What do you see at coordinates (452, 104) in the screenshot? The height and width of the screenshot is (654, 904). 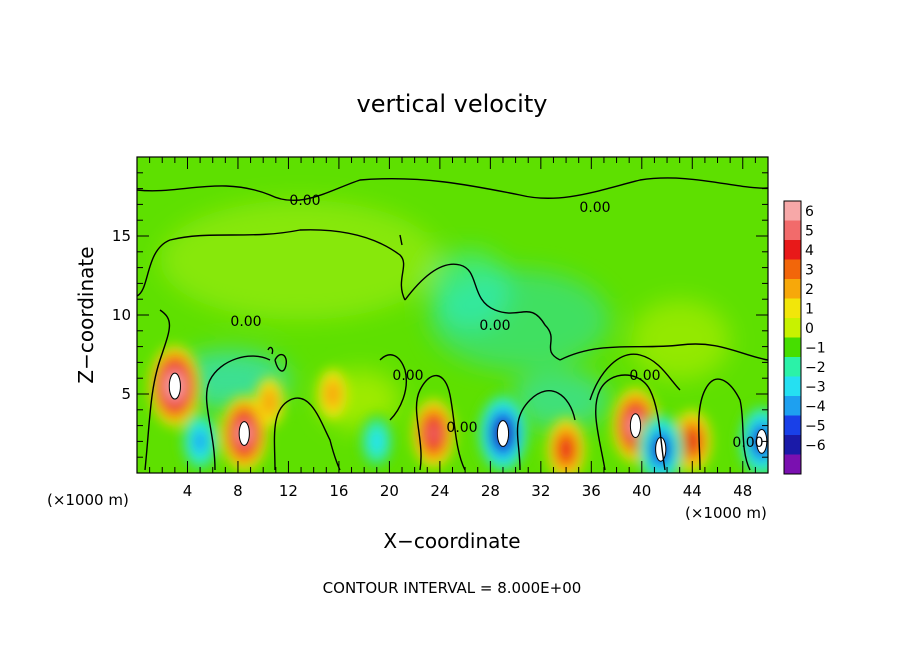 I see `chart-title: vertical velocity` at bounding box center [452, 104].